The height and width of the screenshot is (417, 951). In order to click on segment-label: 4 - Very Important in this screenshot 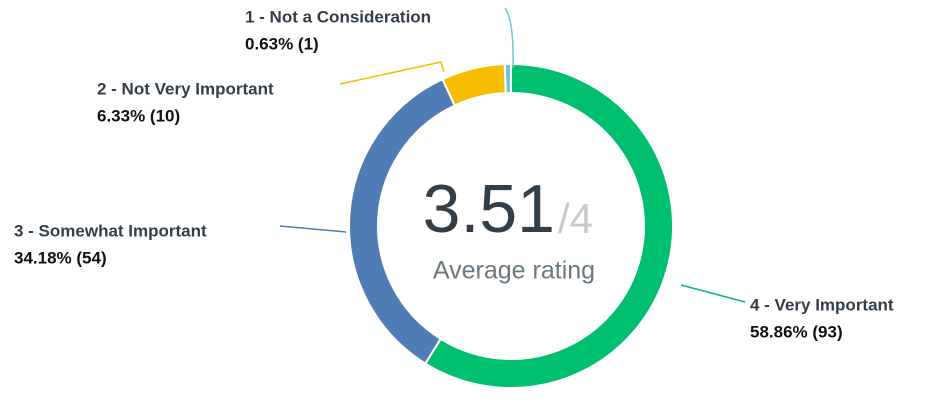, I will do `click(822, 304)`.